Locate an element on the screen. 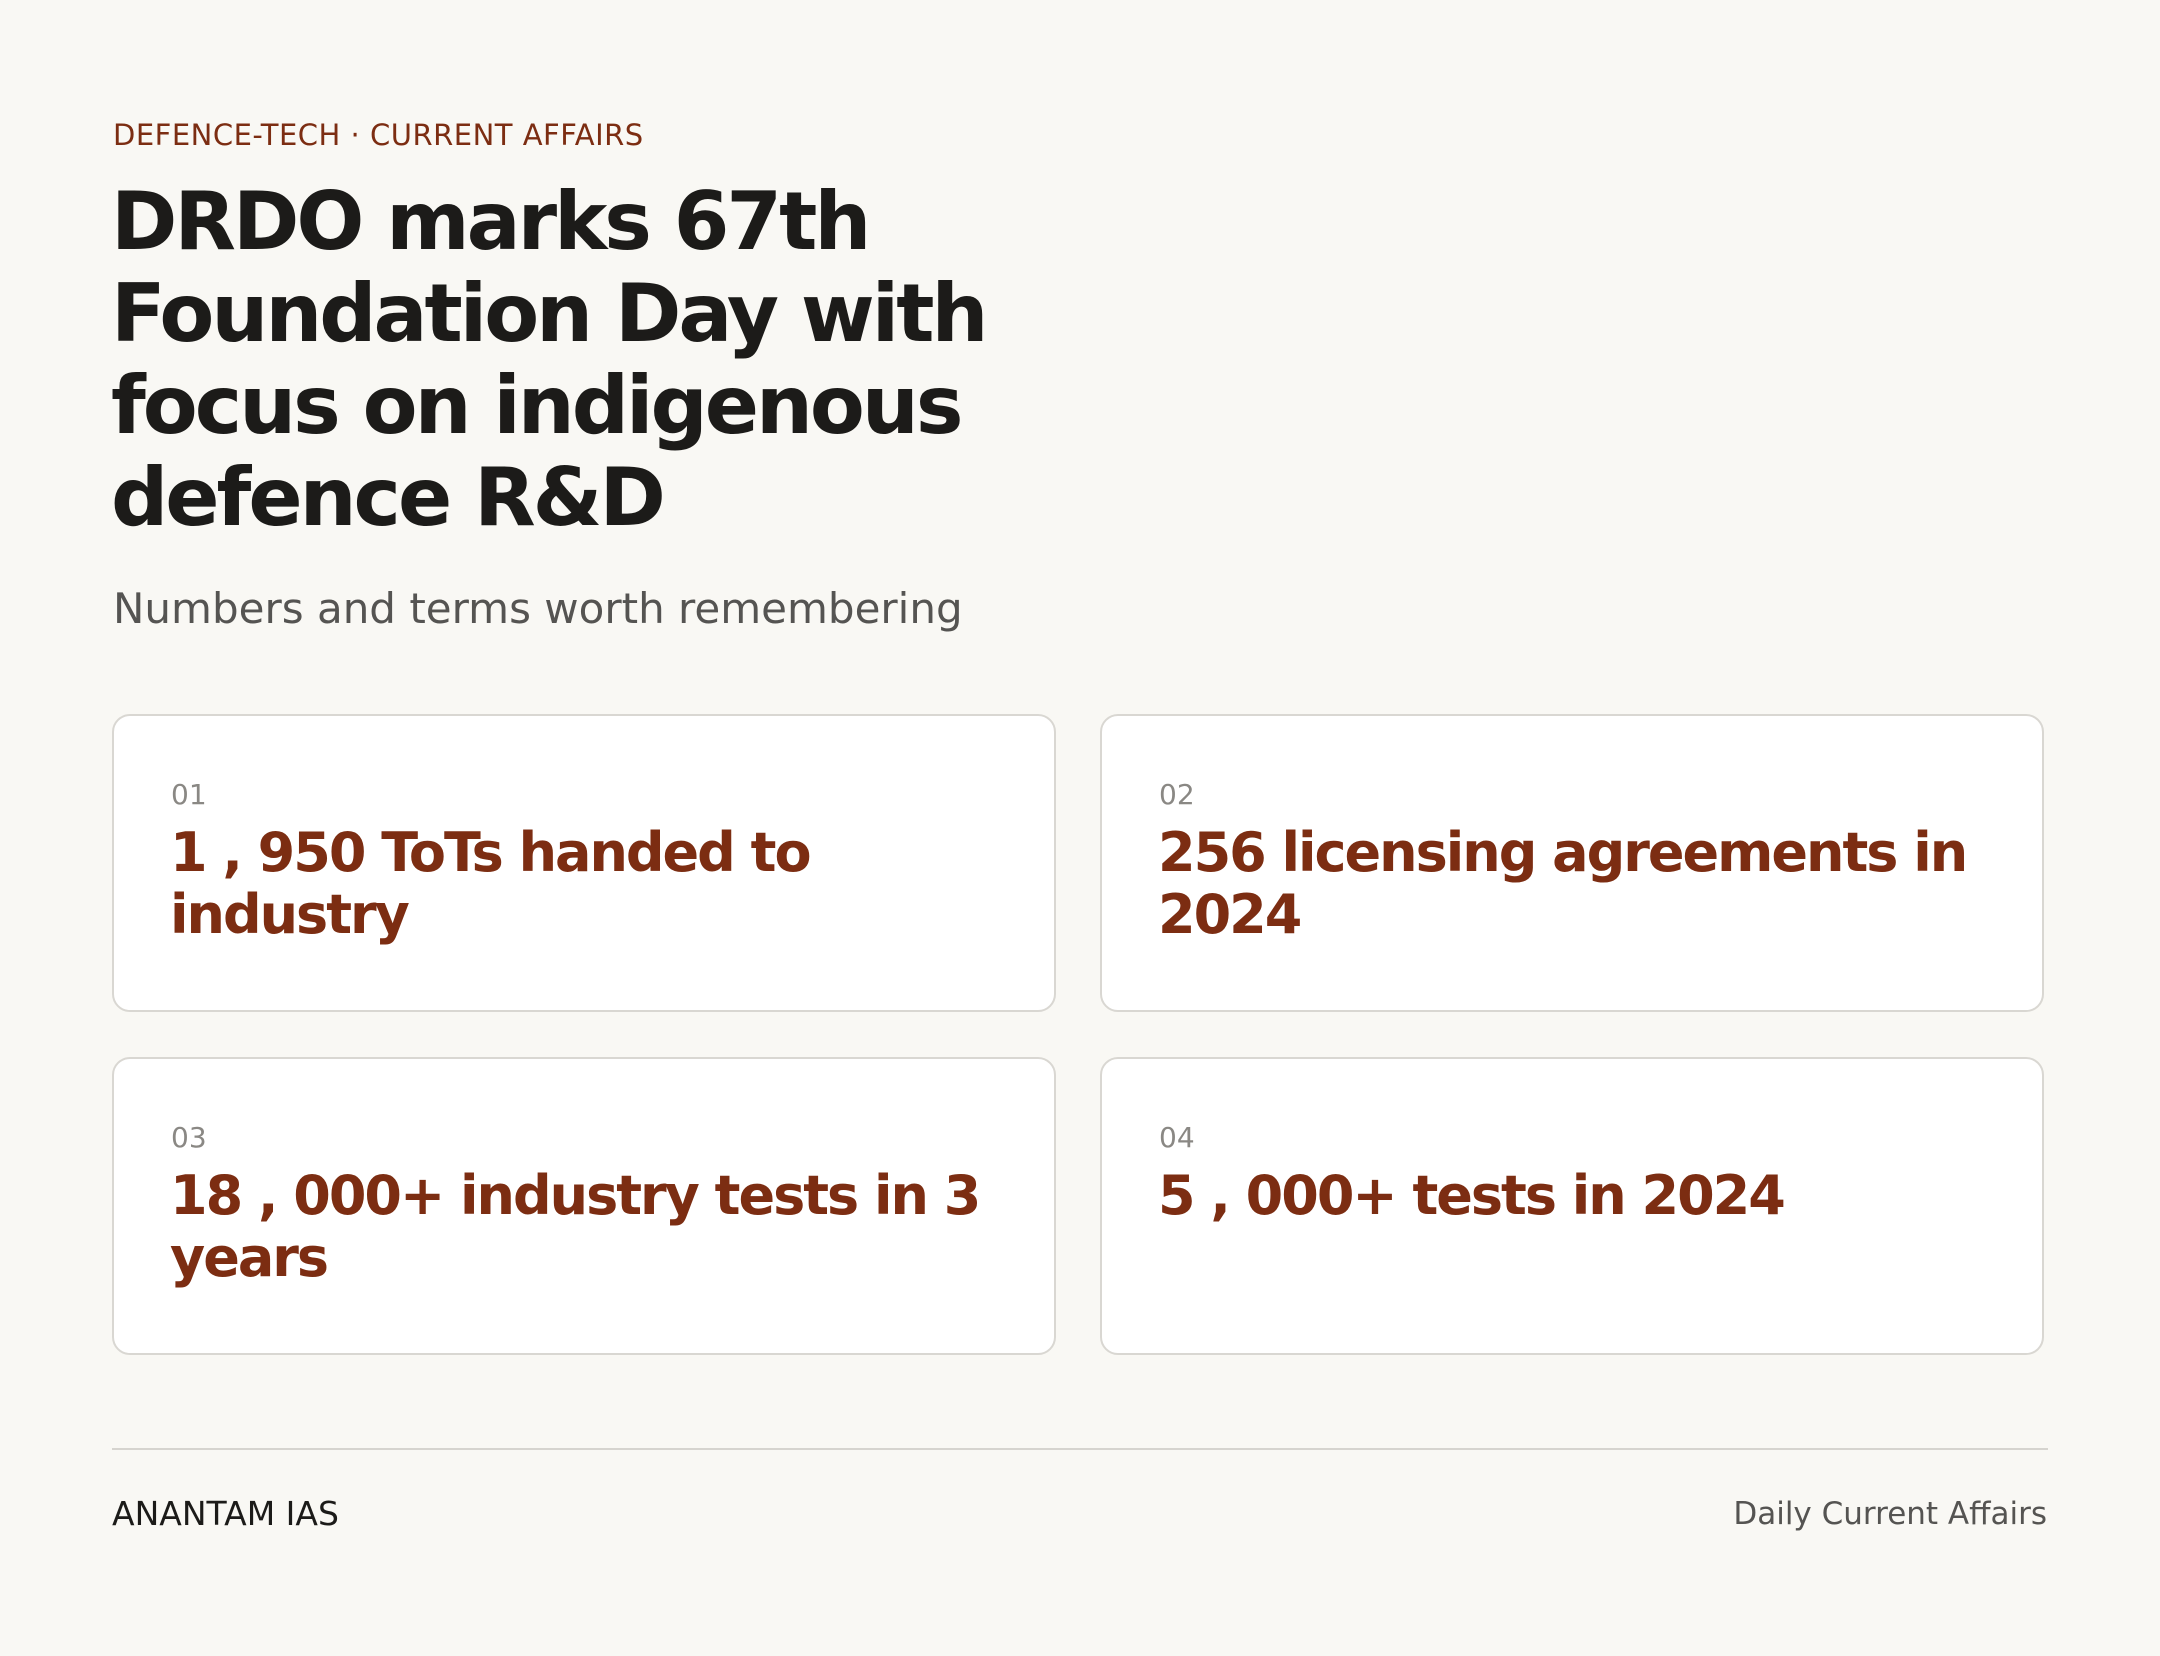  card-text: 18 , 000+ industry tests in 3 years is located at coordinates (575, 1226).